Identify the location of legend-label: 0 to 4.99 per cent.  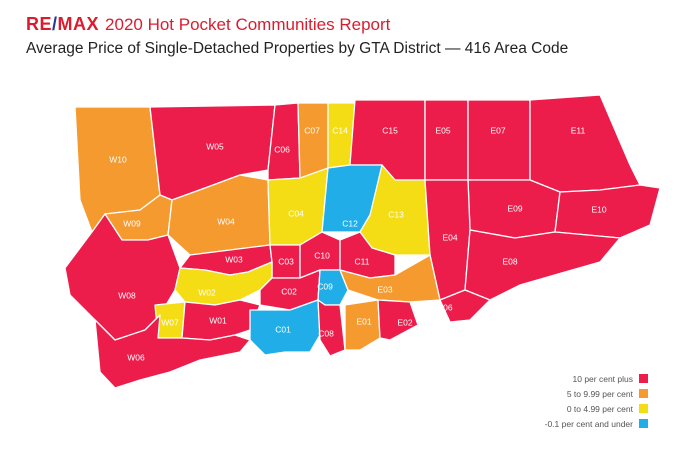
(599, 408).